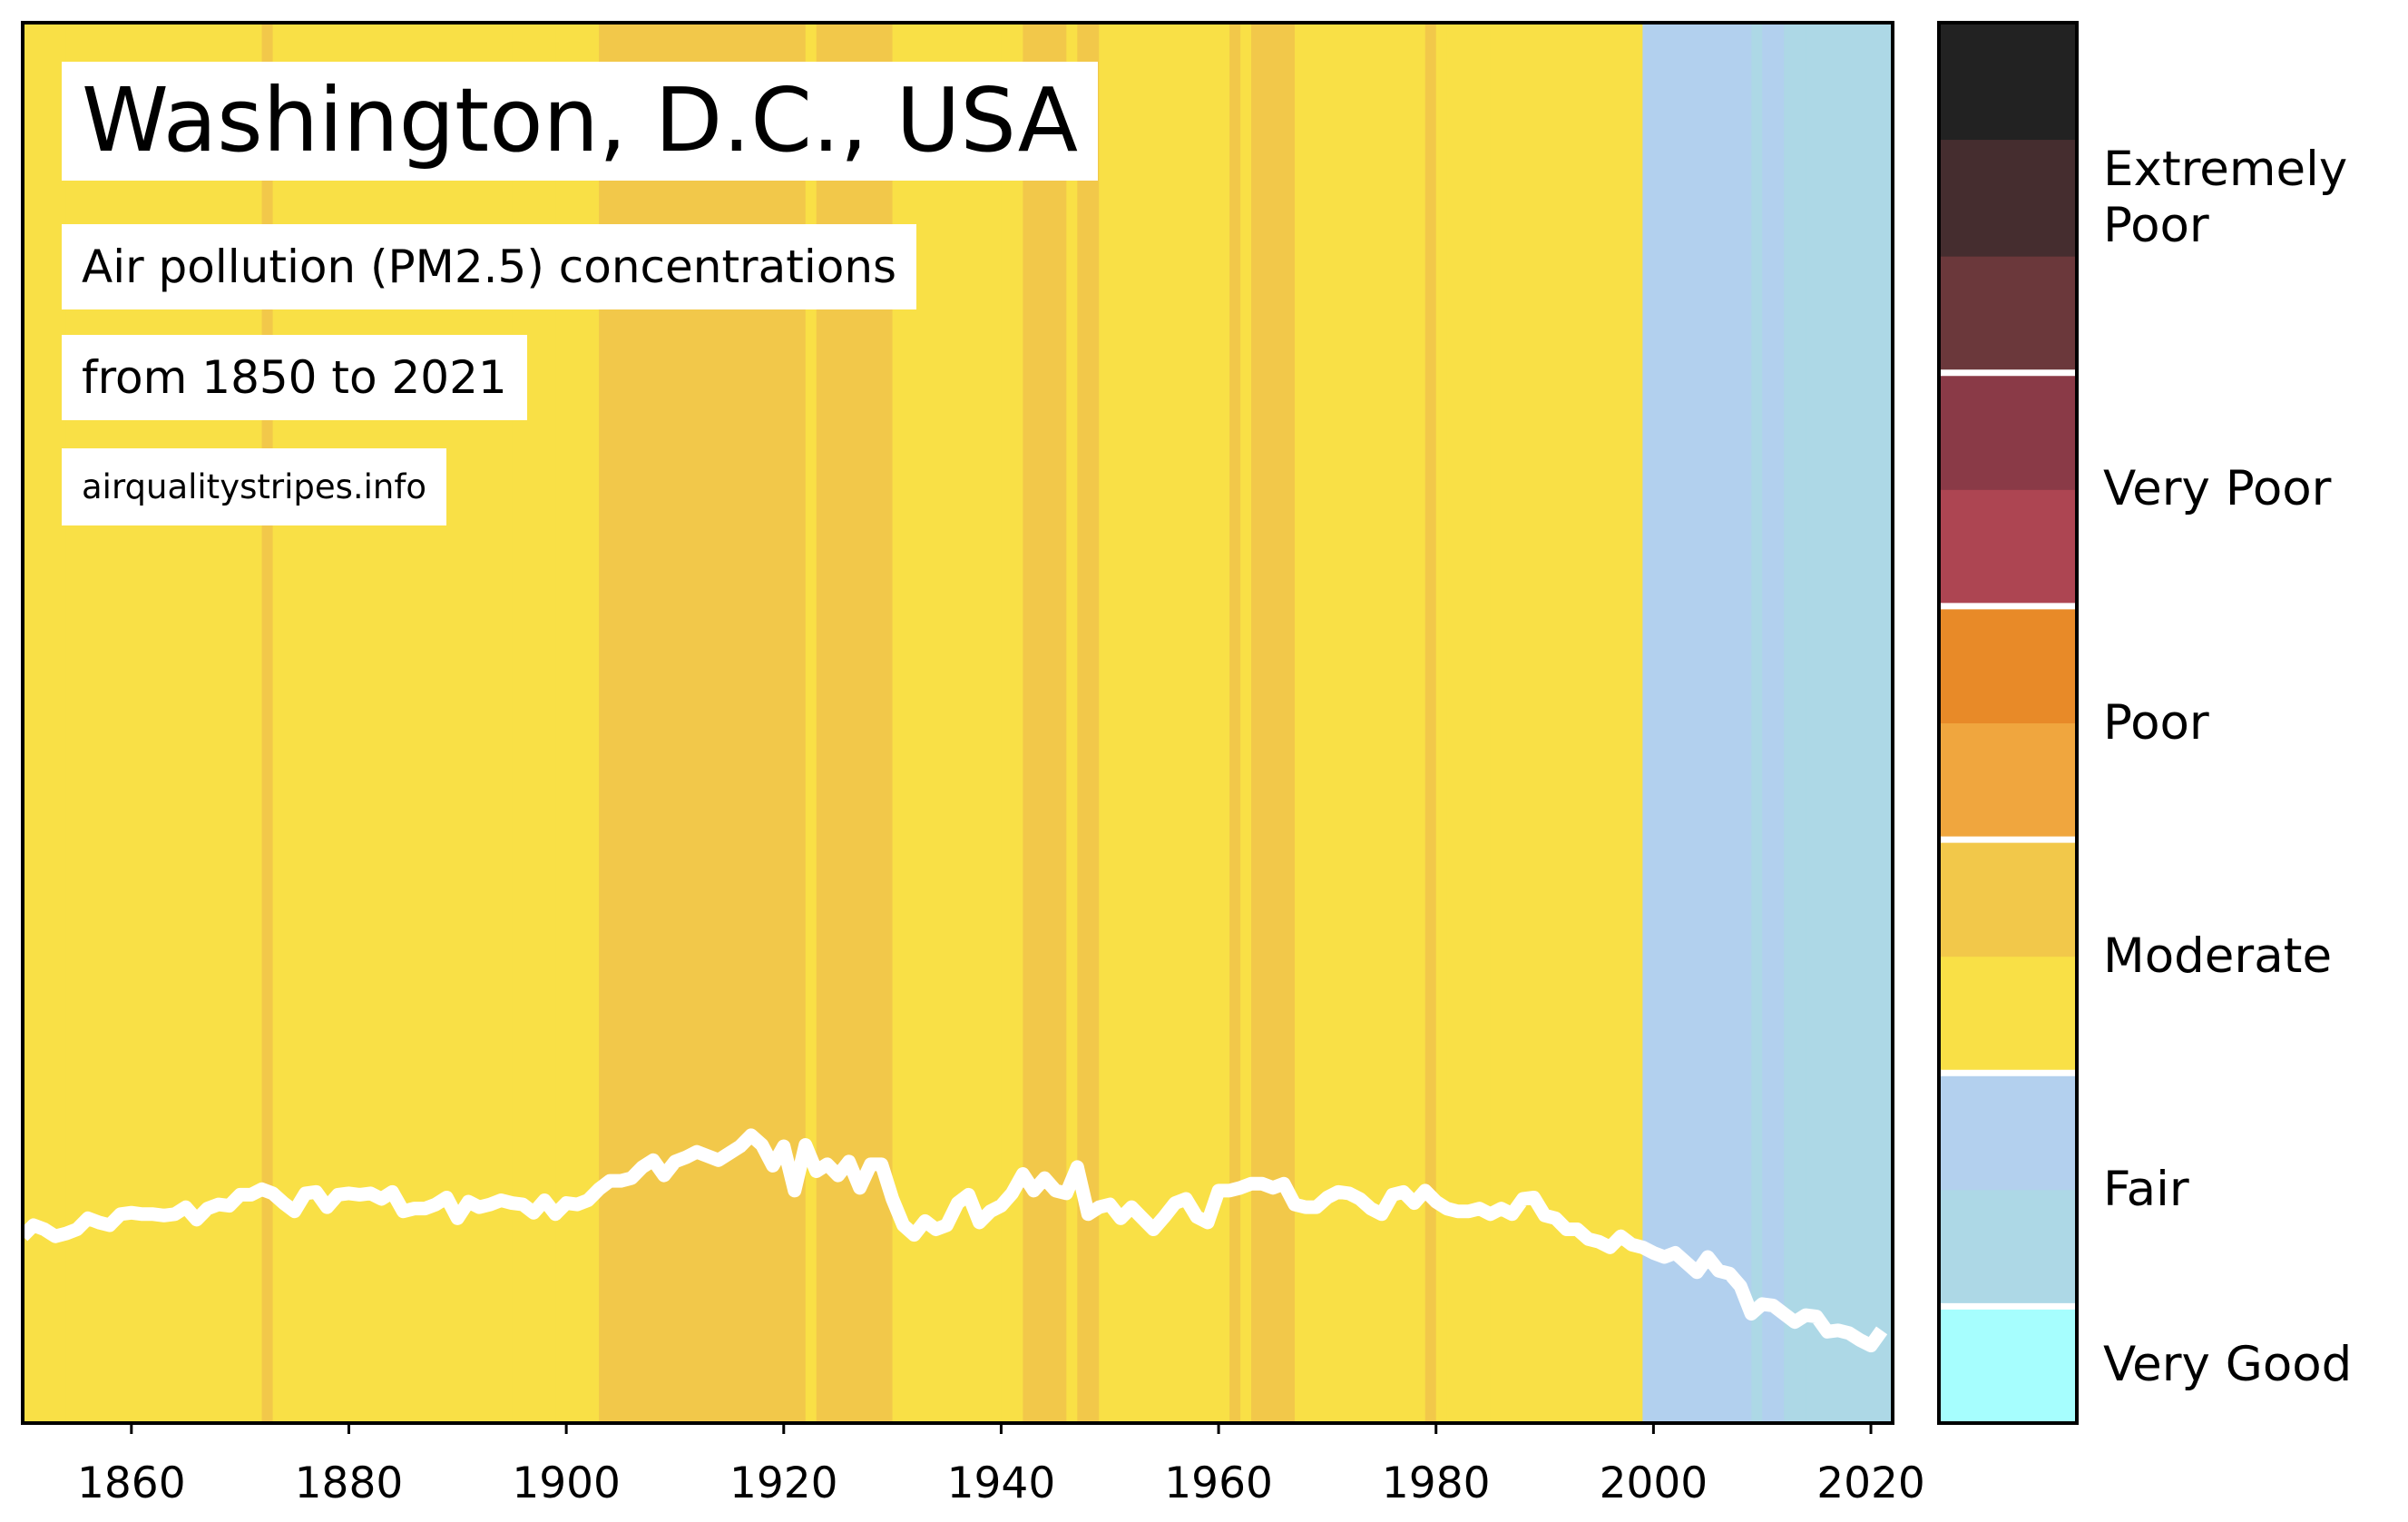 This screenshot has height=1522, width=2408. What do you see at coordinates (2217, 489) in the screenshot?
I see `colorbar-label: Very Poor` at bounding box center [2217, 489].